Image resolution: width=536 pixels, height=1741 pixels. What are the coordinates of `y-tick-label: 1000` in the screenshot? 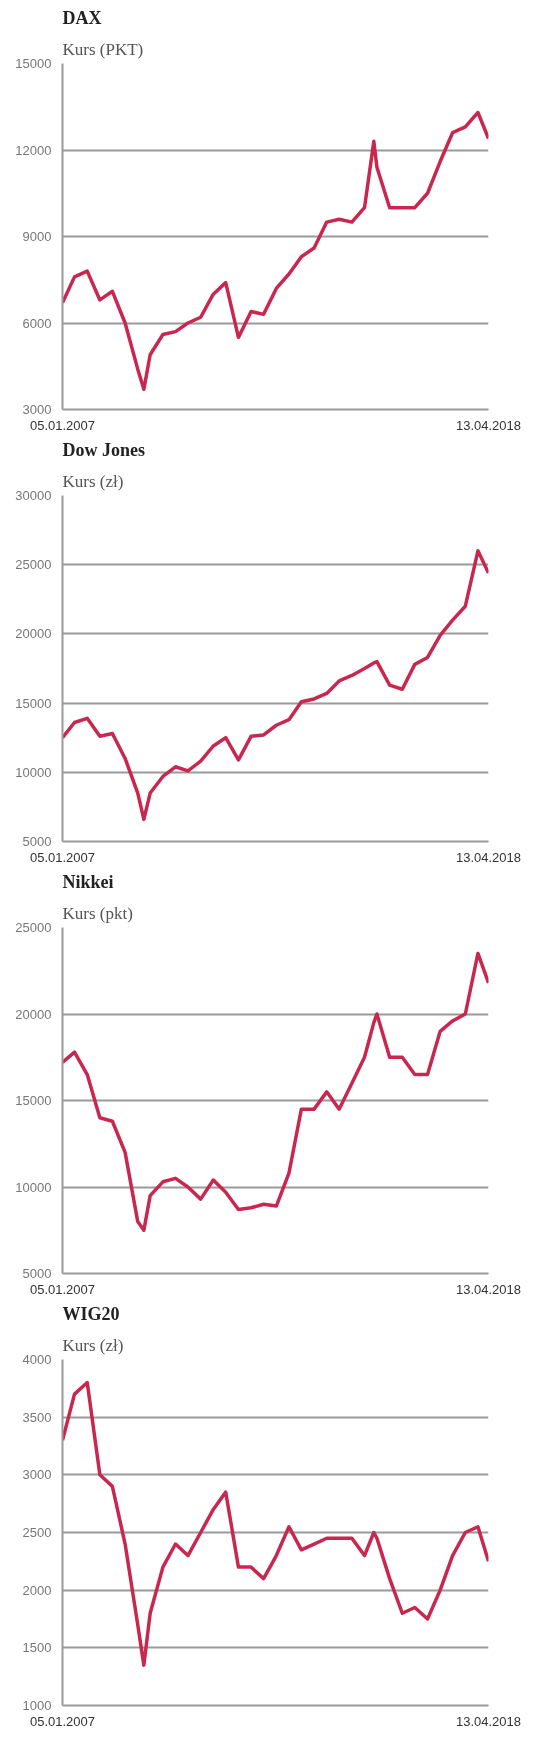 It's located at (37, 1705).